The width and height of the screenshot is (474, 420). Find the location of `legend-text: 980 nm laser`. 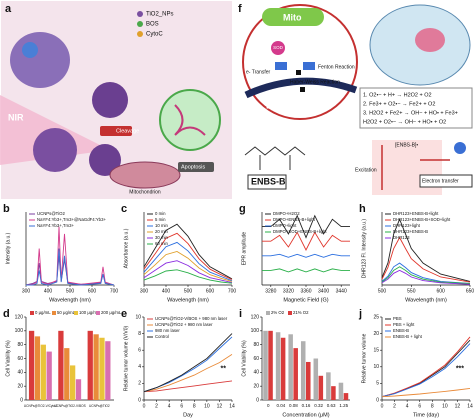

legend-text: 980 nm laser is located at coordinates (167, 330).